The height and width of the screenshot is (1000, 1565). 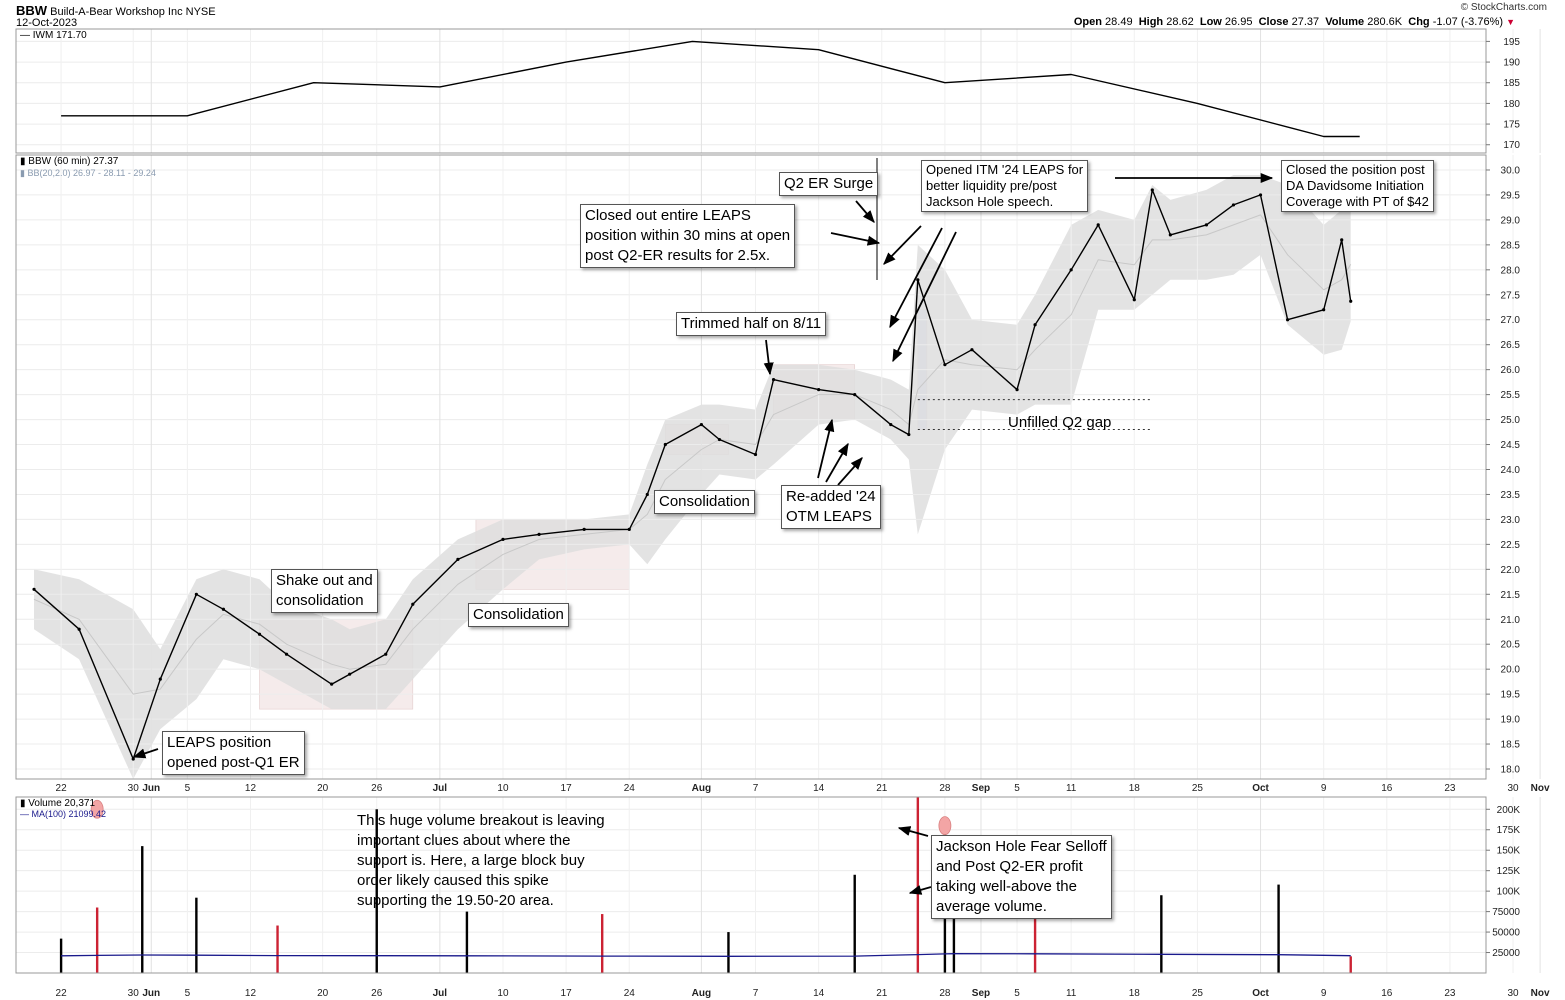 What do you see at coordinates (819, 993) in the screenshot?
I see `x-tick-label: 14` at bounding box center [819, 993].